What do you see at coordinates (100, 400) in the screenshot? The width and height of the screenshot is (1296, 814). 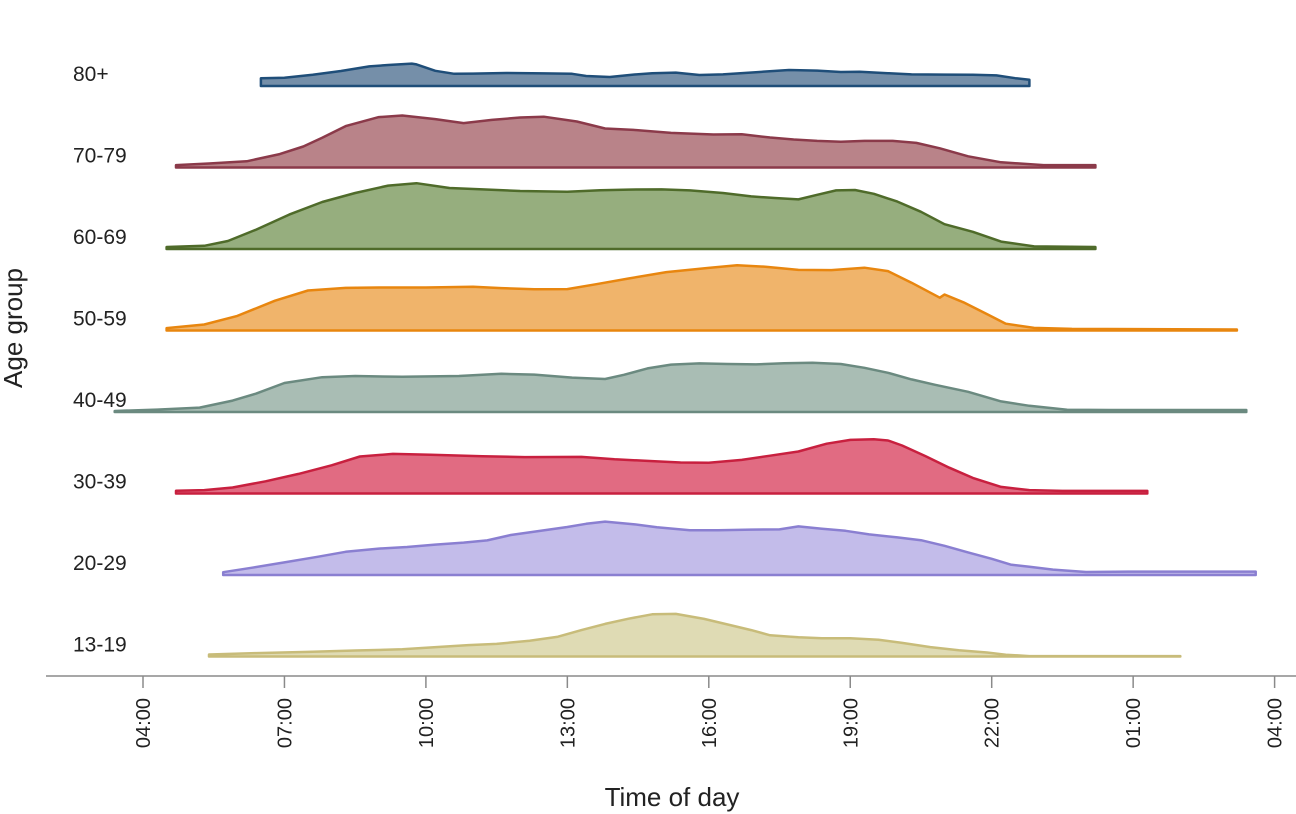 I see `group-label-40-49: 40-49` at bounding box center [100, 400].